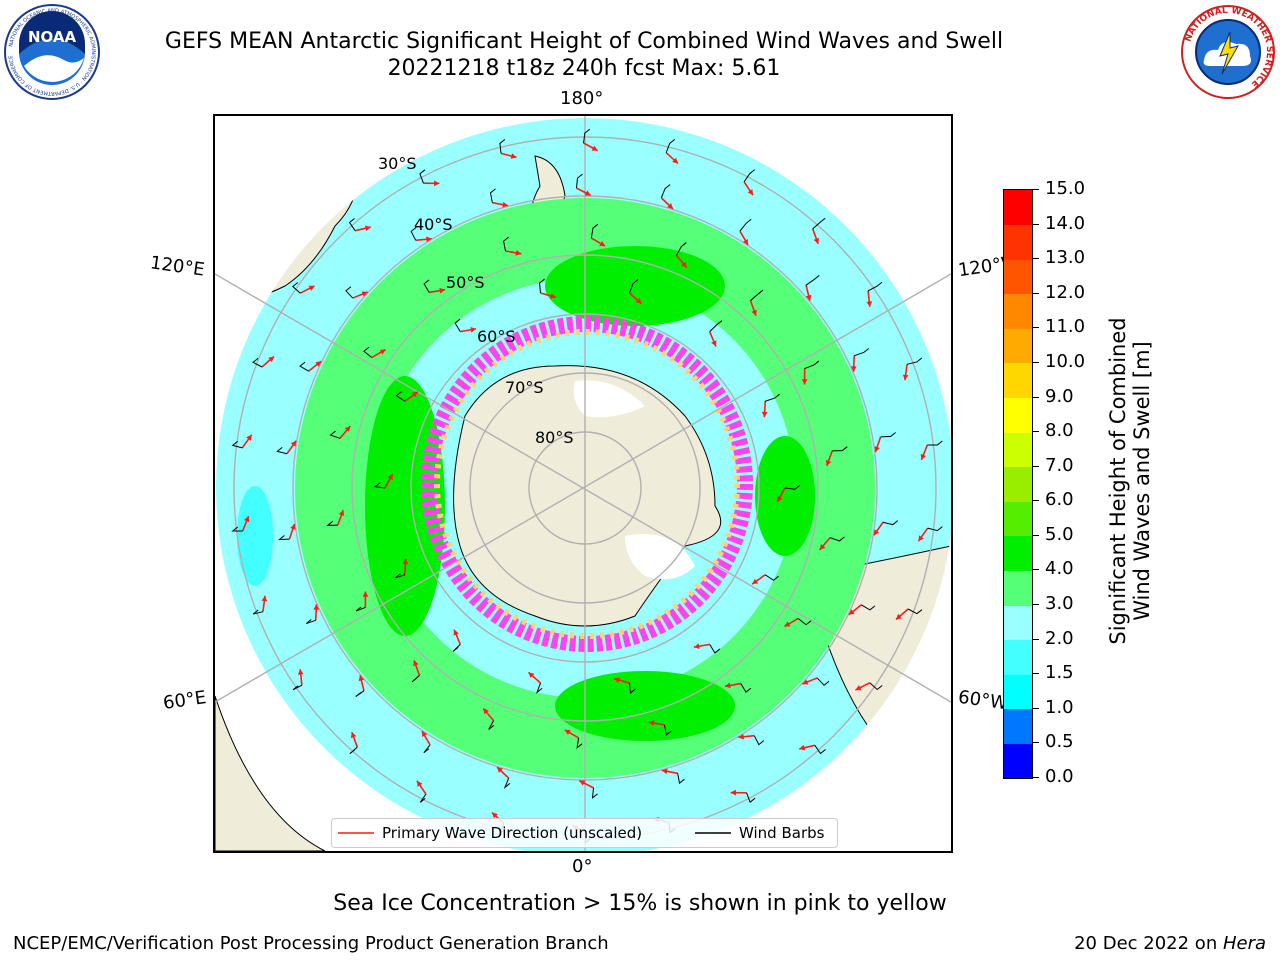 Image resolution: width=1280 pixels, height=960 pixels. Describe the element at coordinates (270, 773) in the screenshot. I see `corner-land-bl` at that location.